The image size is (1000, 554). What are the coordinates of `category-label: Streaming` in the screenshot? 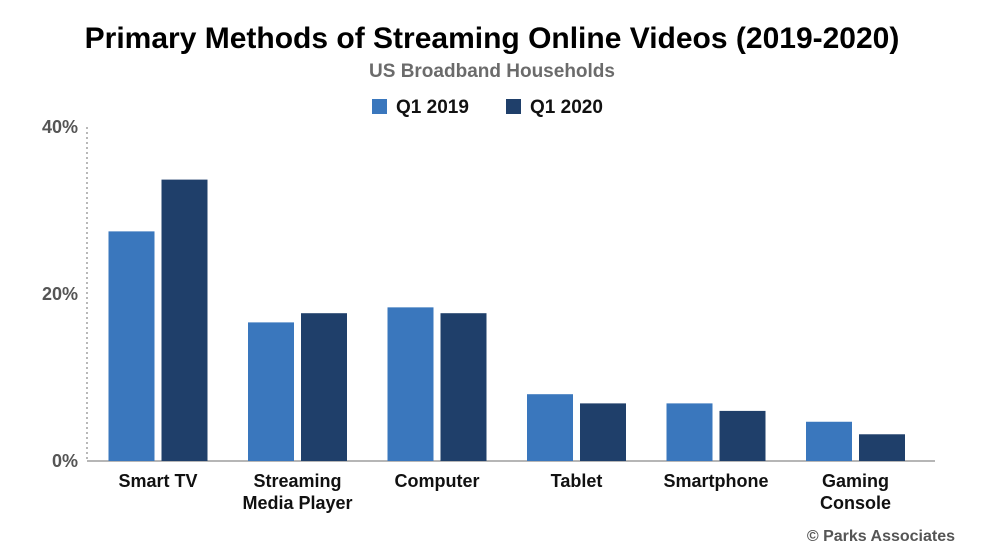 It's located at (297, 481).